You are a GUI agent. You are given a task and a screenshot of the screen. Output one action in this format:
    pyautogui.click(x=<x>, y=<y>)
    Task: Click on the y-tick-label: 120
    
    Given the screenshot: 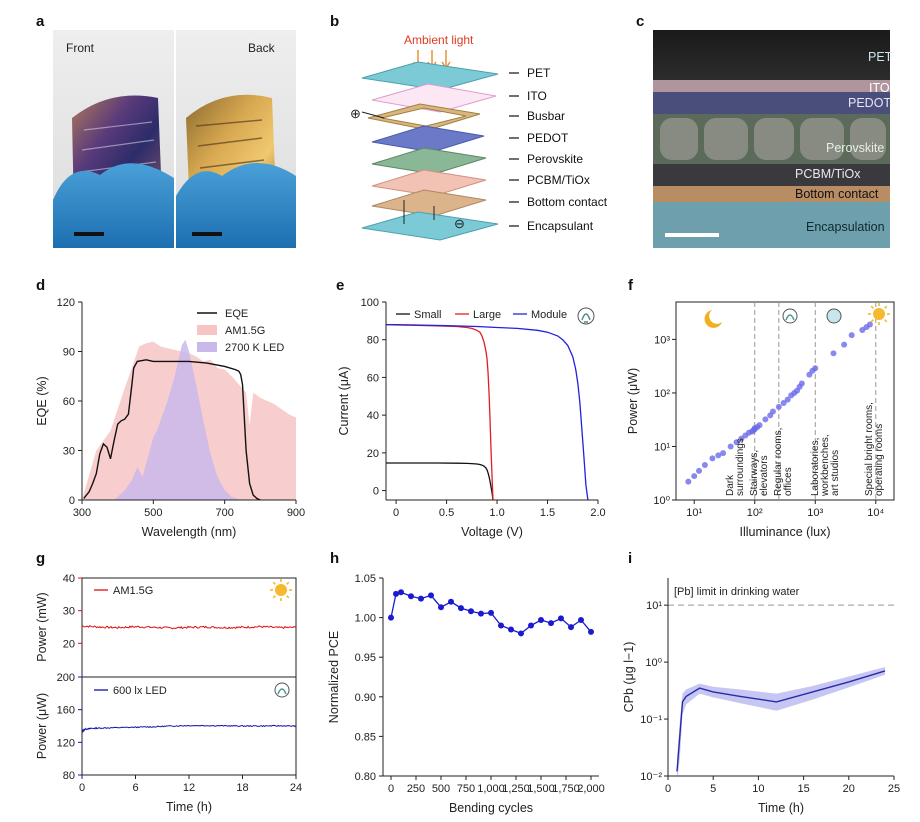 What is the action you would take?
    pyautogui.click(x=66, y=743)
    